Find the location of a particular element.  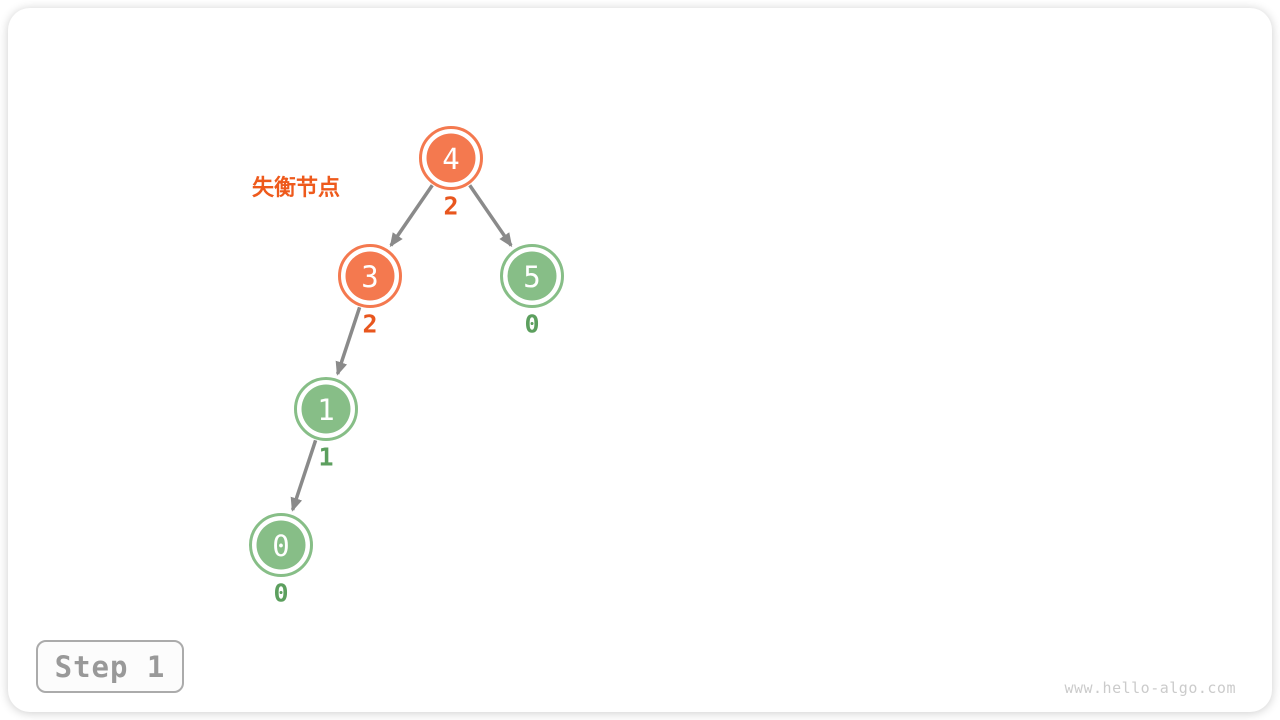

node-value: 1 is located at coordinates (325, 410).